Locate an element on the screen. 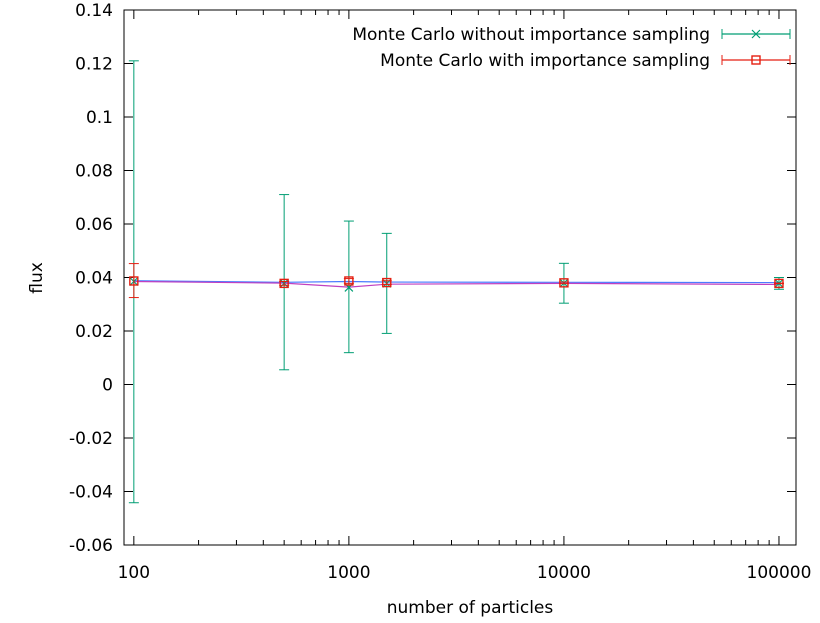  y-tick-label: 0.14 is located at coordinates (94, 11).